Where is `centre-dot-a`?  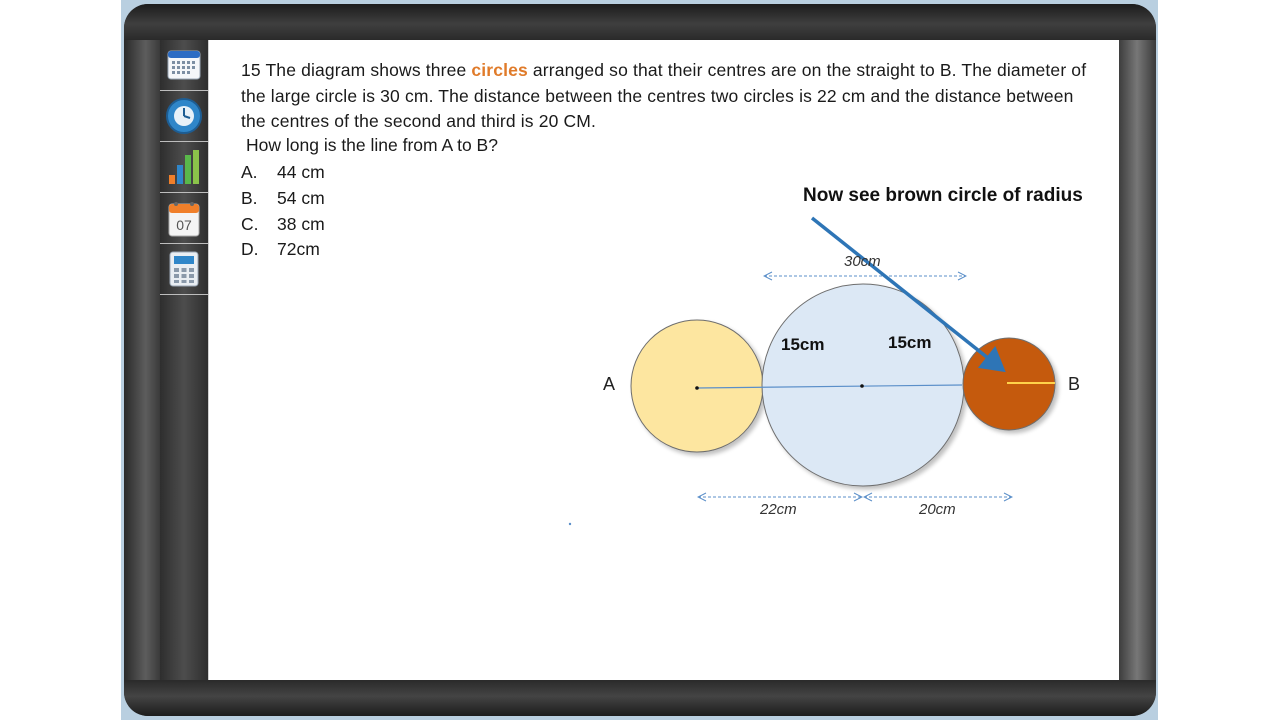 centre-dot-a is located at coordinates (697, 388).